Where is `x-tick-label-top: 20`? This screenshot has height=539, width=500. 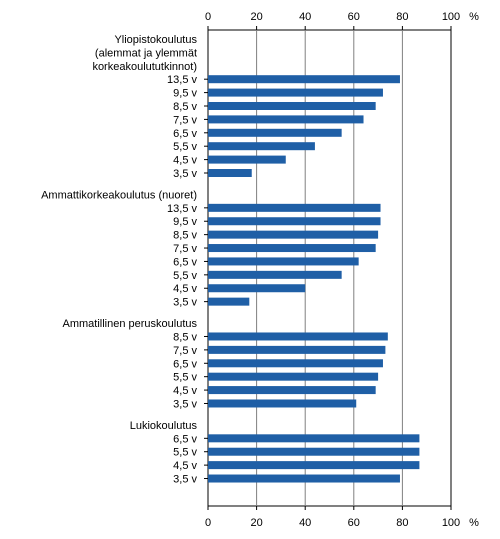
x-tick-label-top: 20 is located at coordinates (256, 17).